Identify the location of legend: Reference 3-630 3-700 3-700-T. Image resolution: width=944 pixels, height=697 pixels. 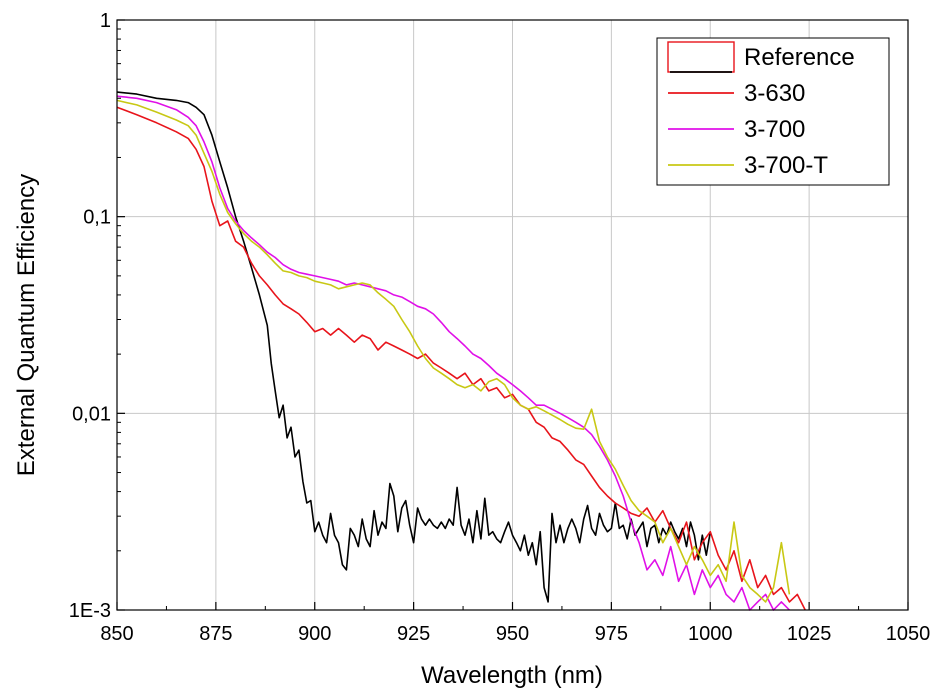
(773, 111).